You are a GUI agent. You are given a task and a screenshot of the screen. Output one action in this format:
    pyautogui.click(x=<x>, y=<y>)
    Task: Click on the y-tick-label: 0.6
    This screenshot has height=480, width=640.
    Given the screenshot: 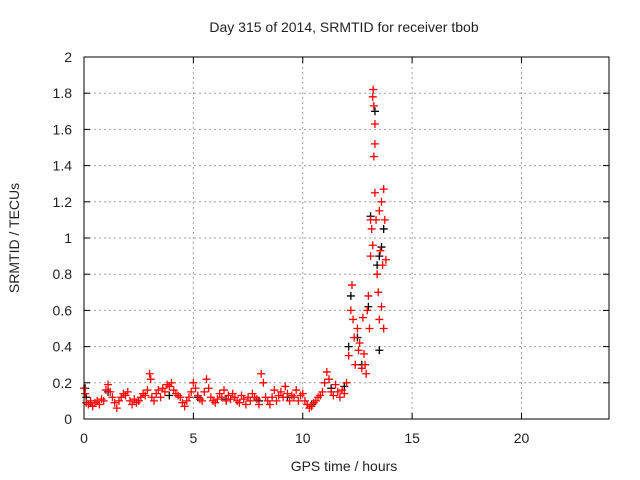 What is the action you would take?
    pyautogui.click(x=63, y=310)
    